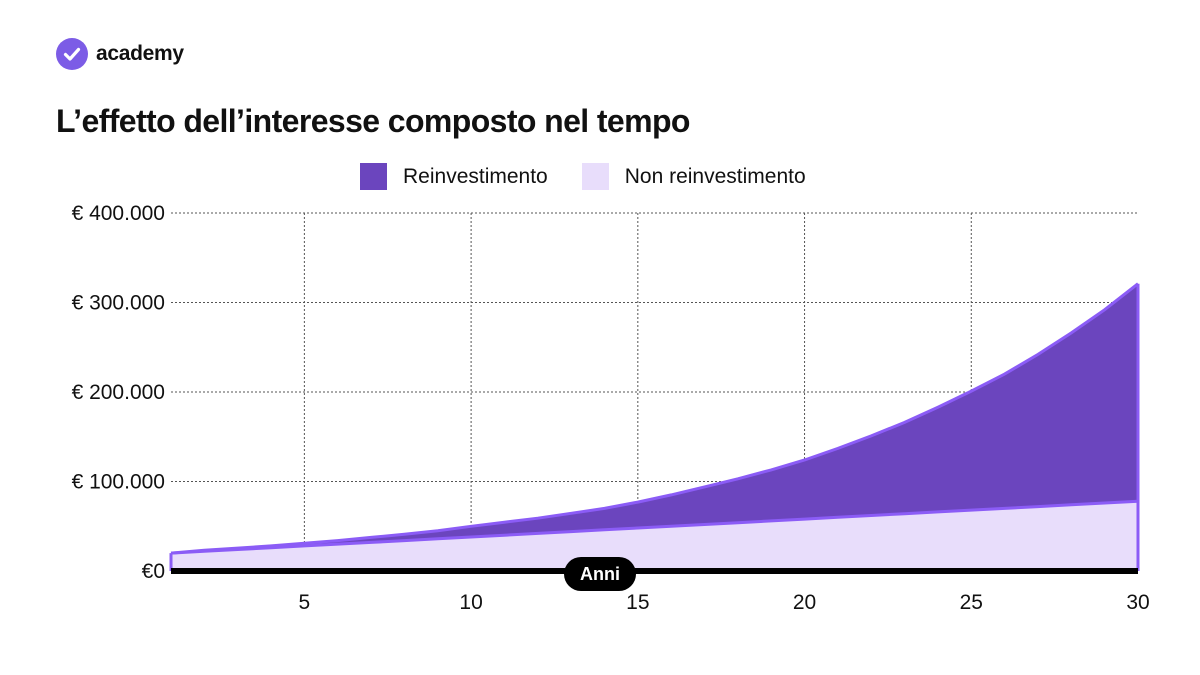  I want to click on x-axis-label-text: Anni, so click(600, 574).